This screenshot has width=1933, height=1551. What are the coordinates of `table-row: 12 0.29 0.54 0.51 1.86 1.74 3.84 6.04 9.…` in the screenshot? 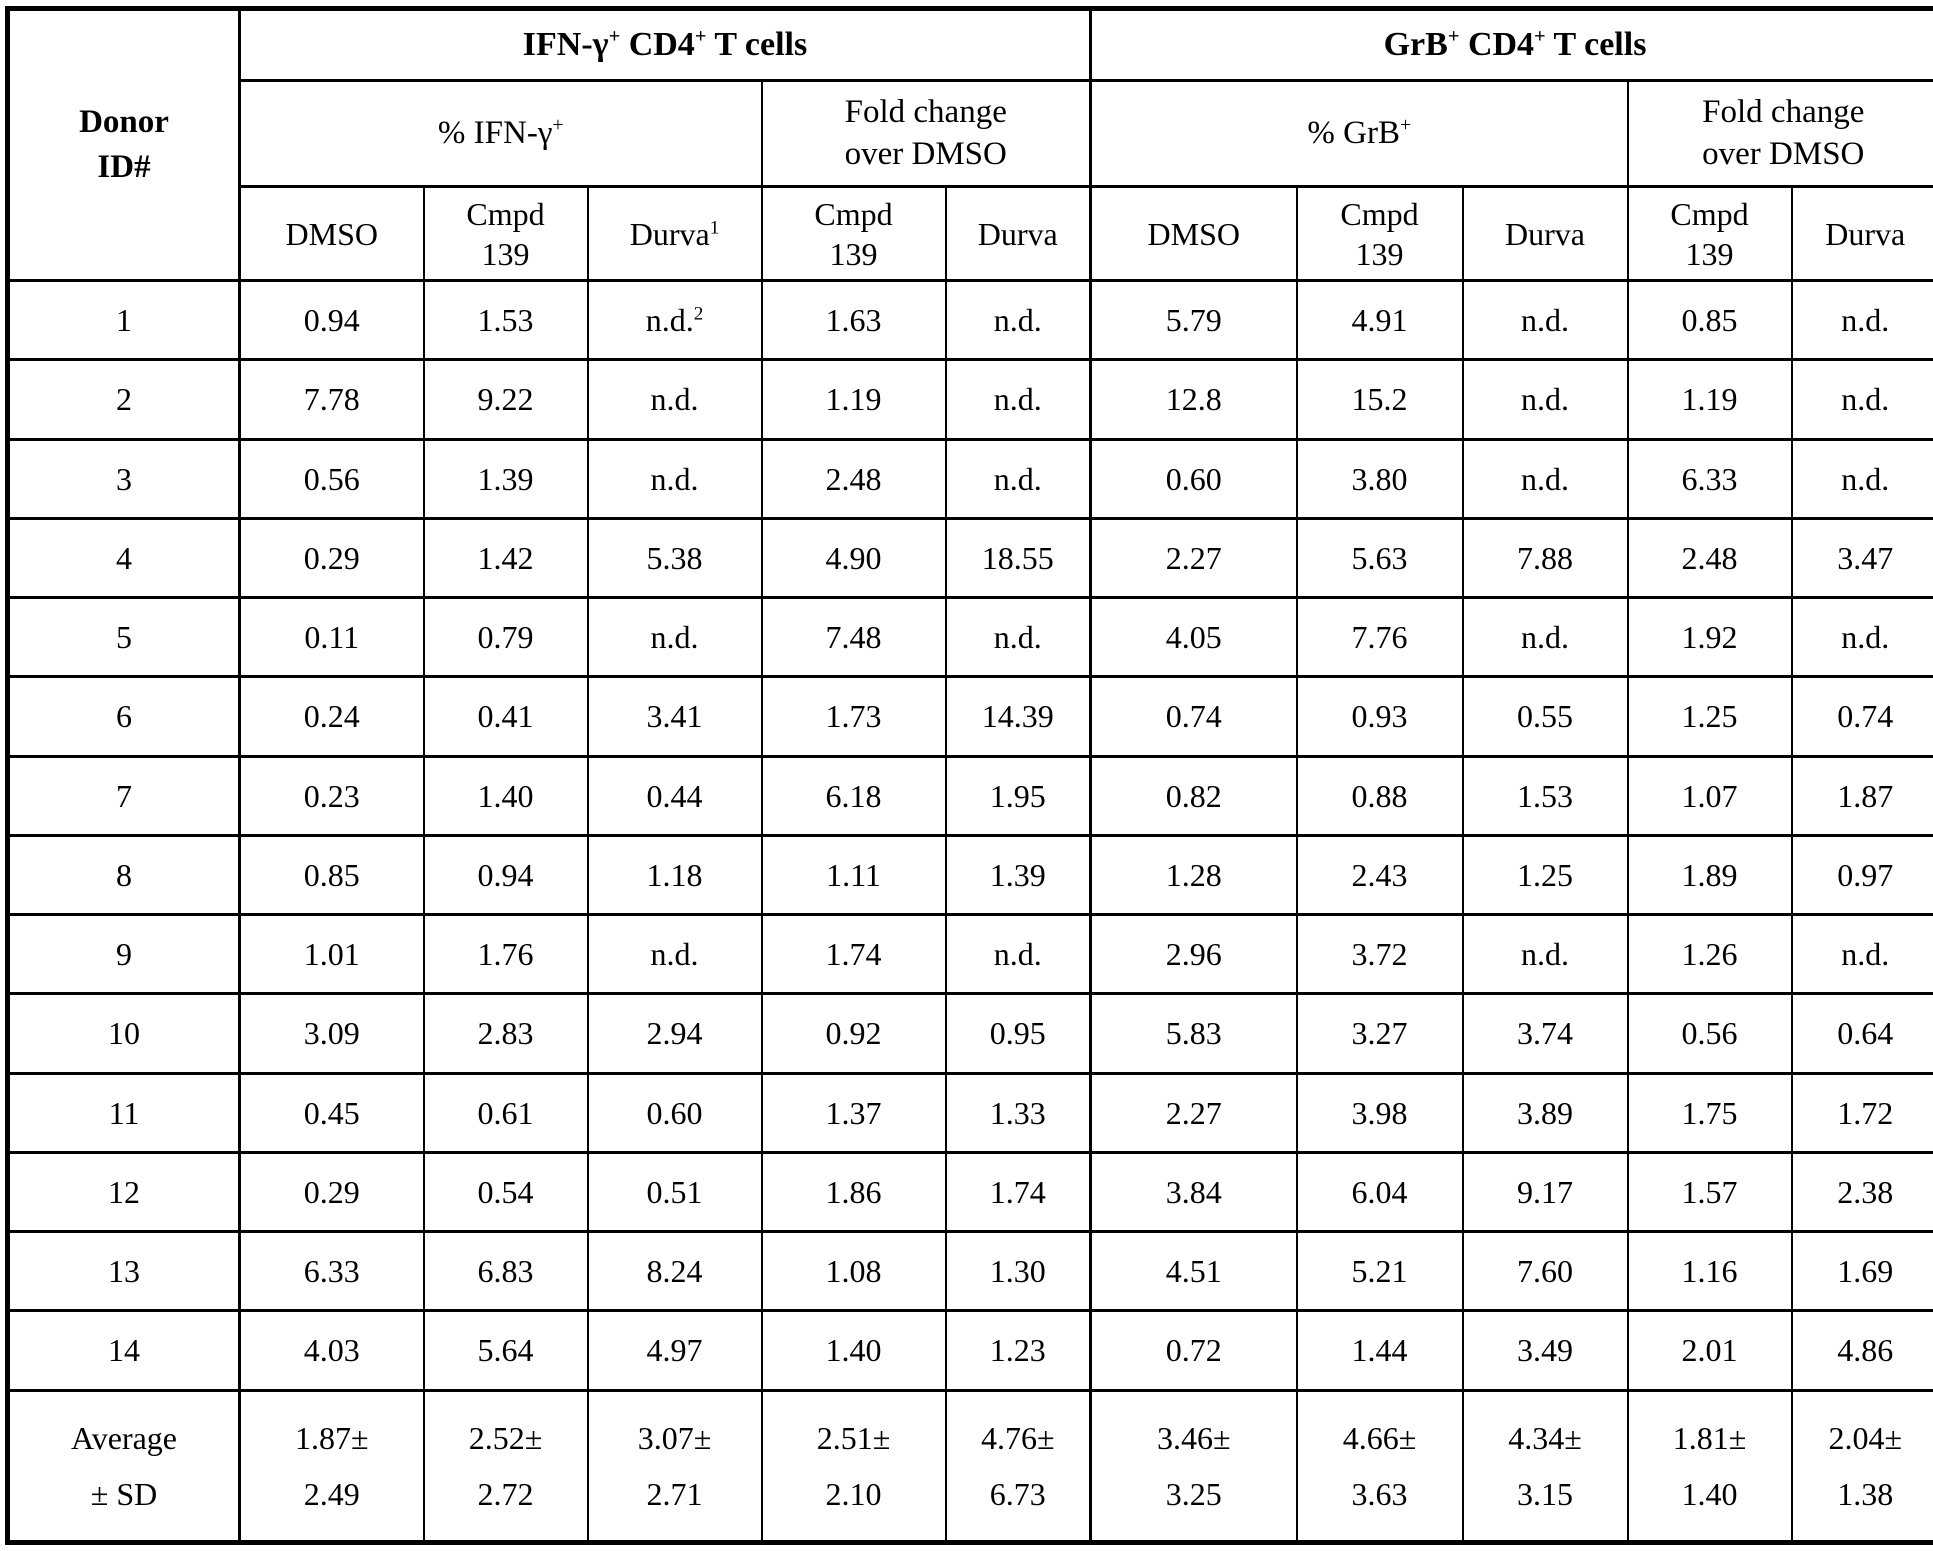 It's located at (969, 1192).